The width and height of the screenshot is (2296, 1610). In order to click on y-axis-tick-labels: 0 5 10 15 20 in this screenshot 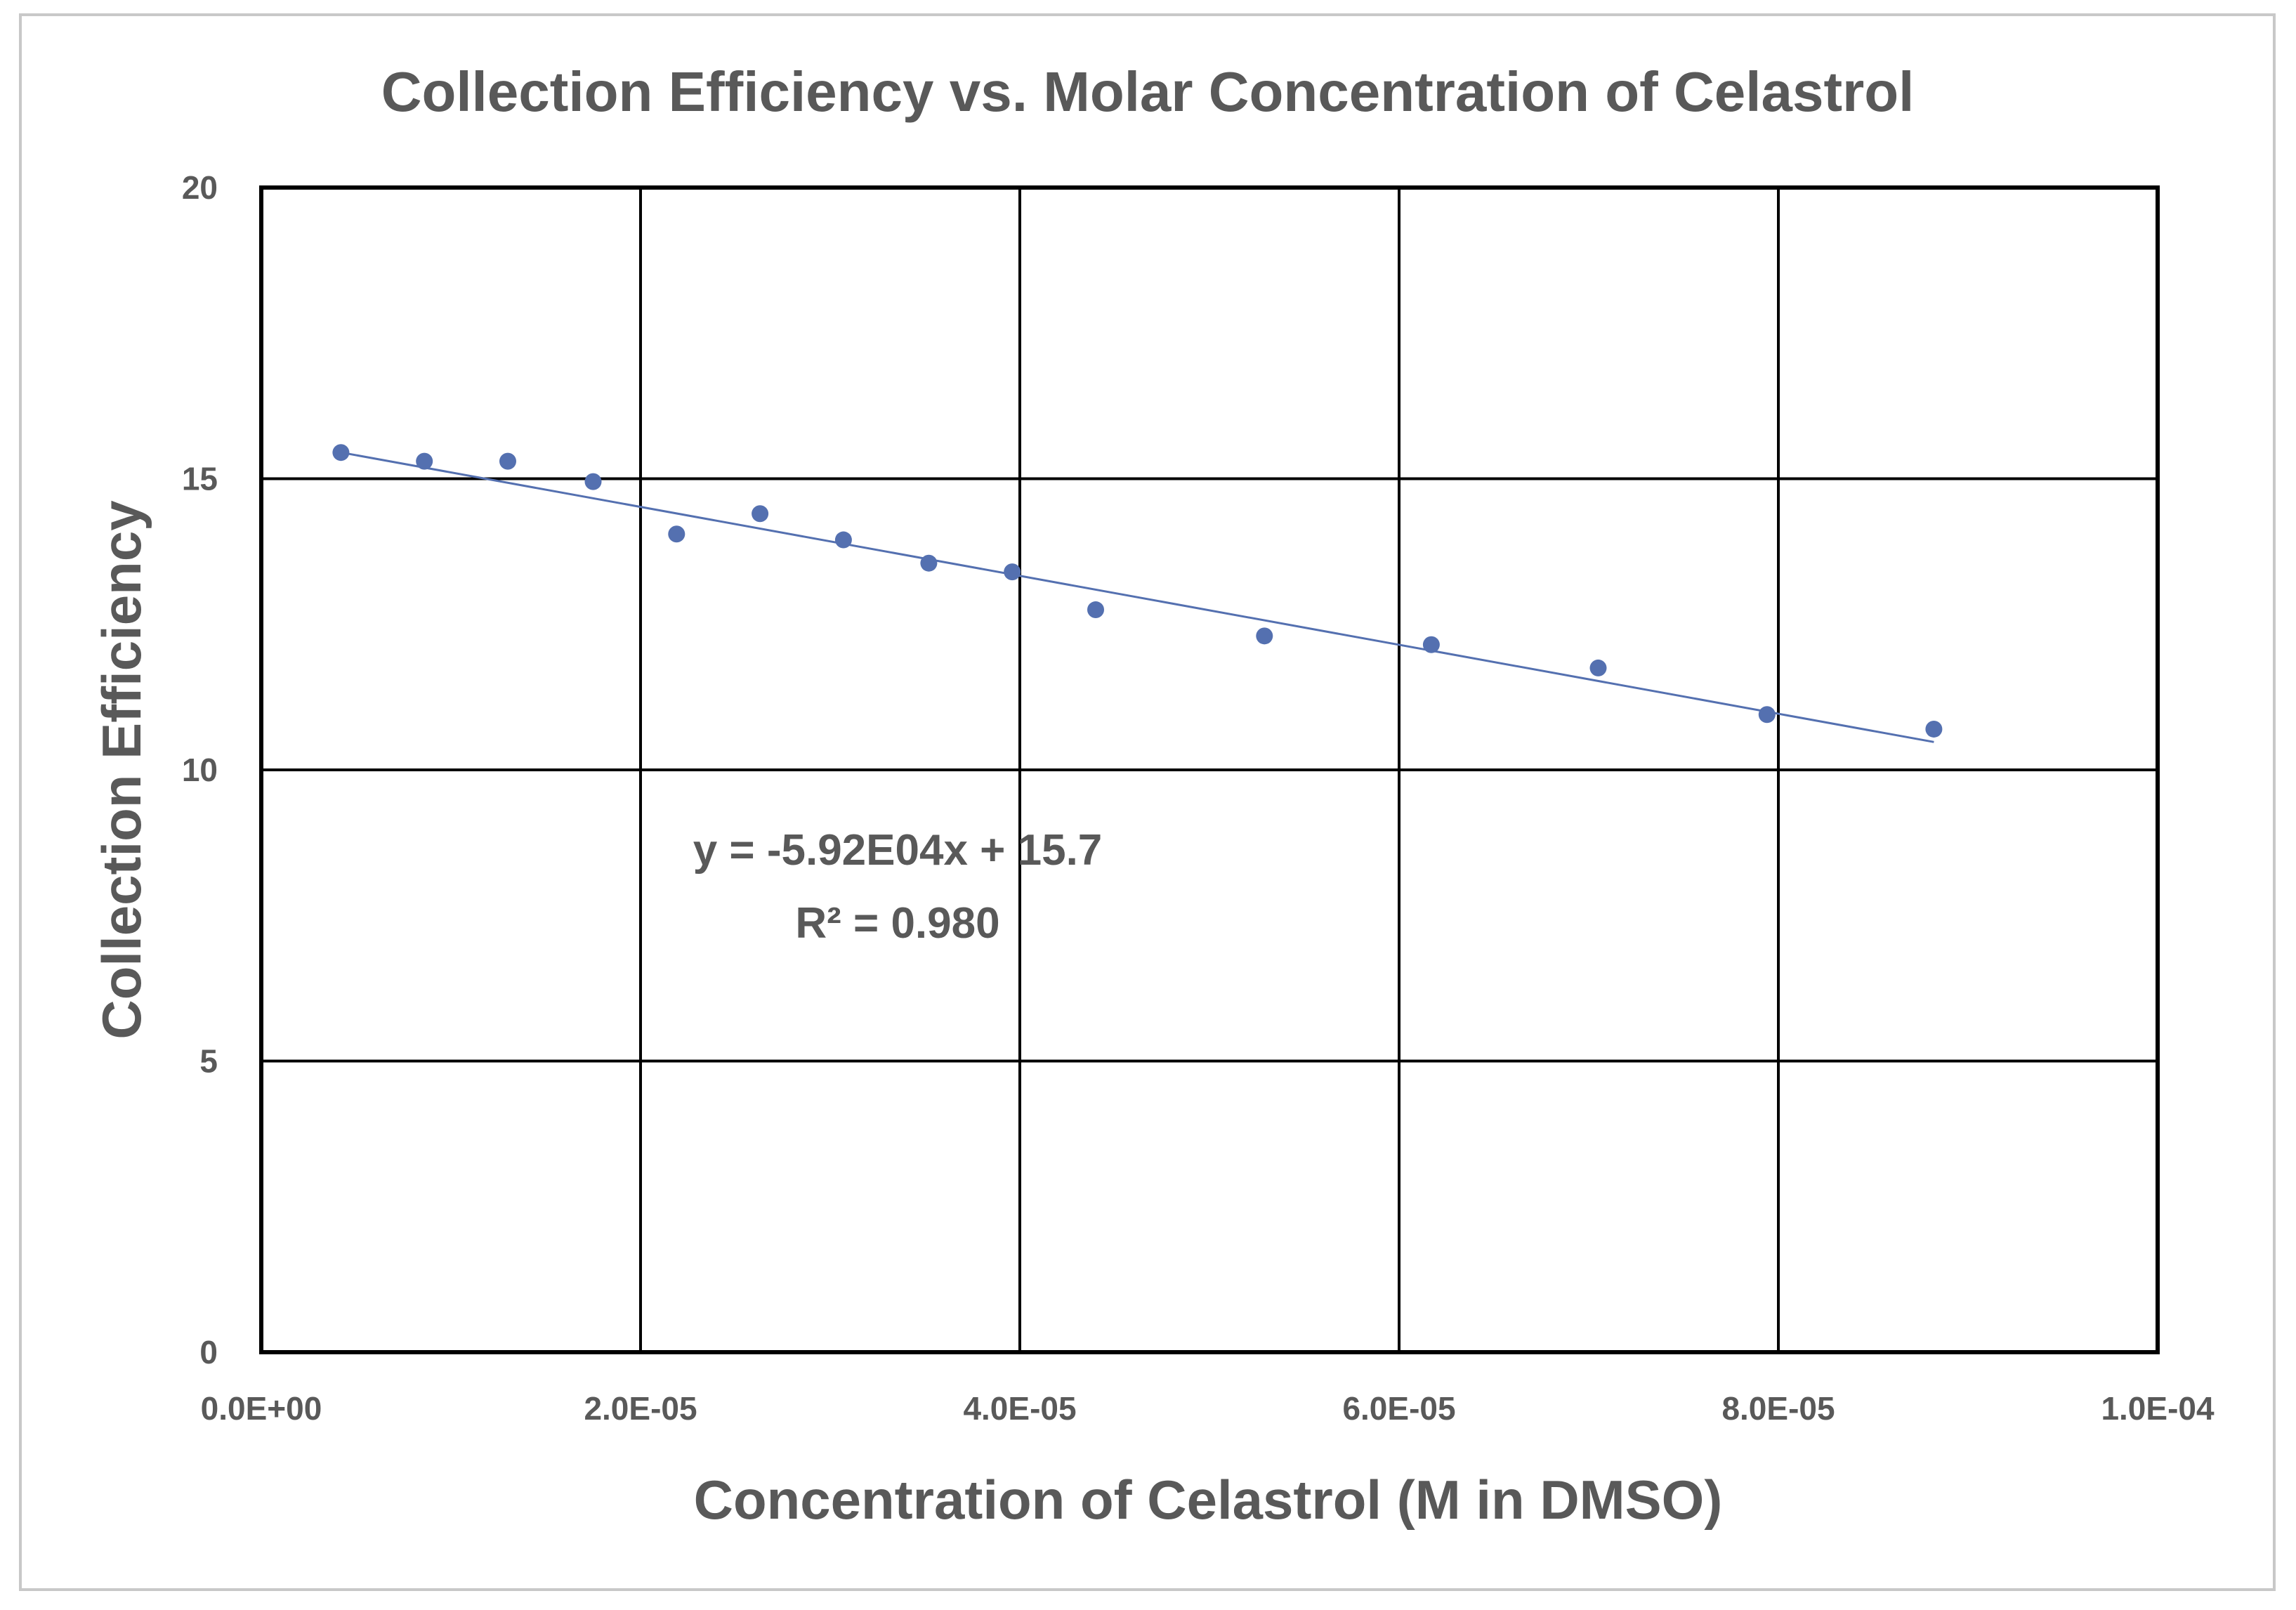, I will do `click(200, 769)`.